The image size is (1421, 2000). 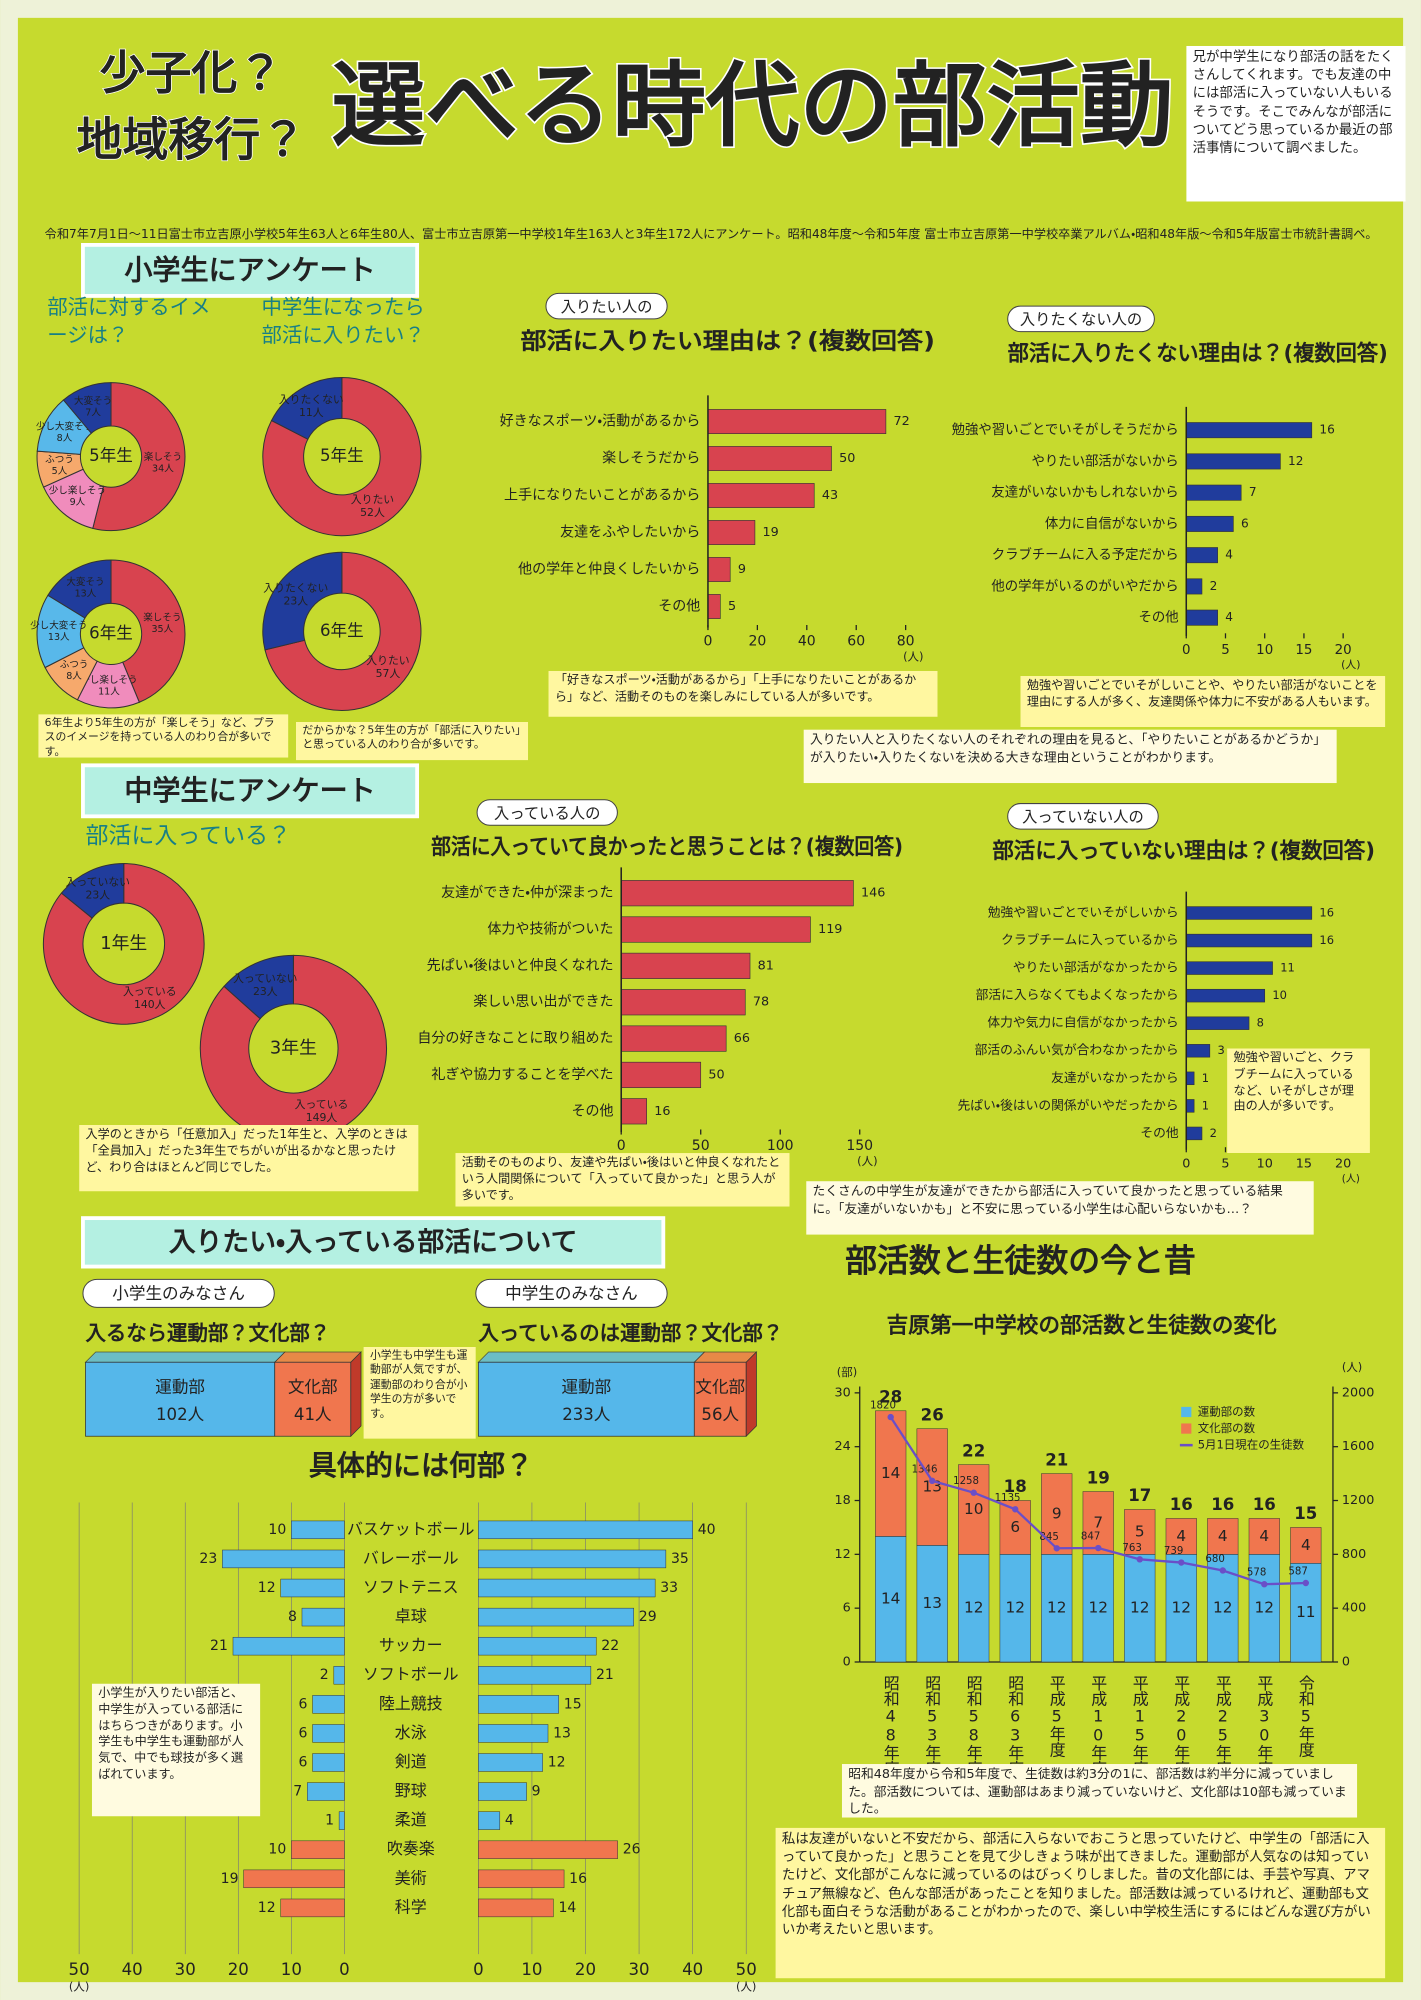 I want to click on category-label: 他の学年と仲良くしたいから, so click(x=609, y=570).